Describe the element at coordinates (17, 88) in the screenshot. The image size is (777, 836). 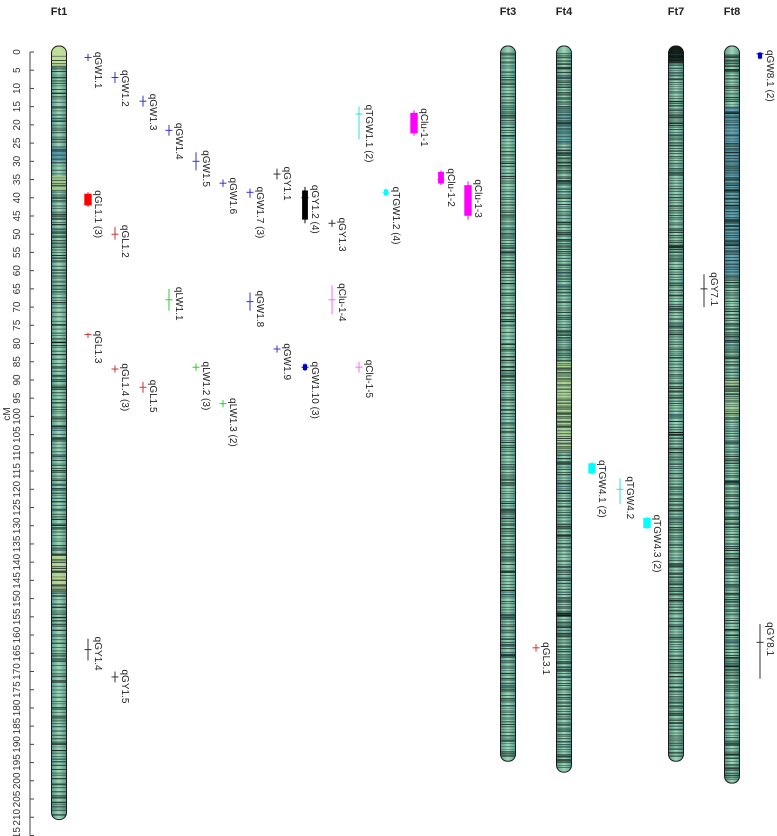
I see `y-tick-label: 10` at that location.